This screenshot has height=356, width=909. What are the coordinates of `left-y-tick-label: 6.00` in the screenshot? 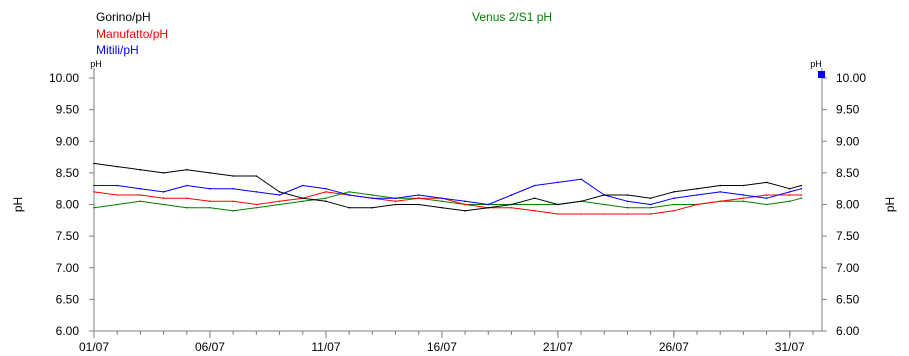 It's located at (68, 331).